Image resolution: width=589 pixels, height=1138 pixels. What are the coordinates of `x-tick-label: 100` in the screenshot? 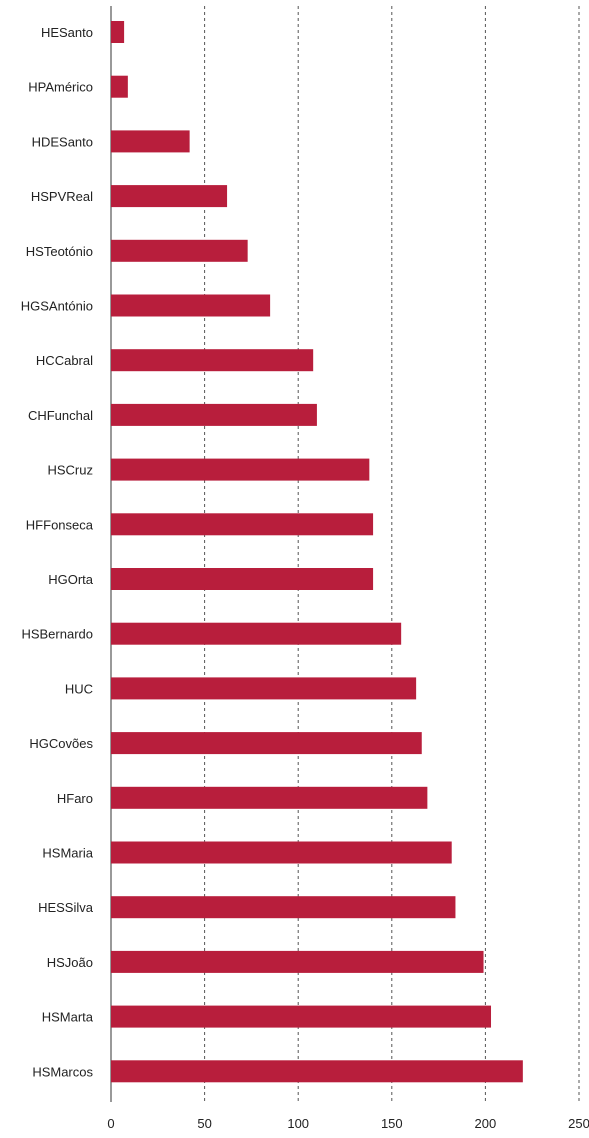 It's located at (298, 1123).